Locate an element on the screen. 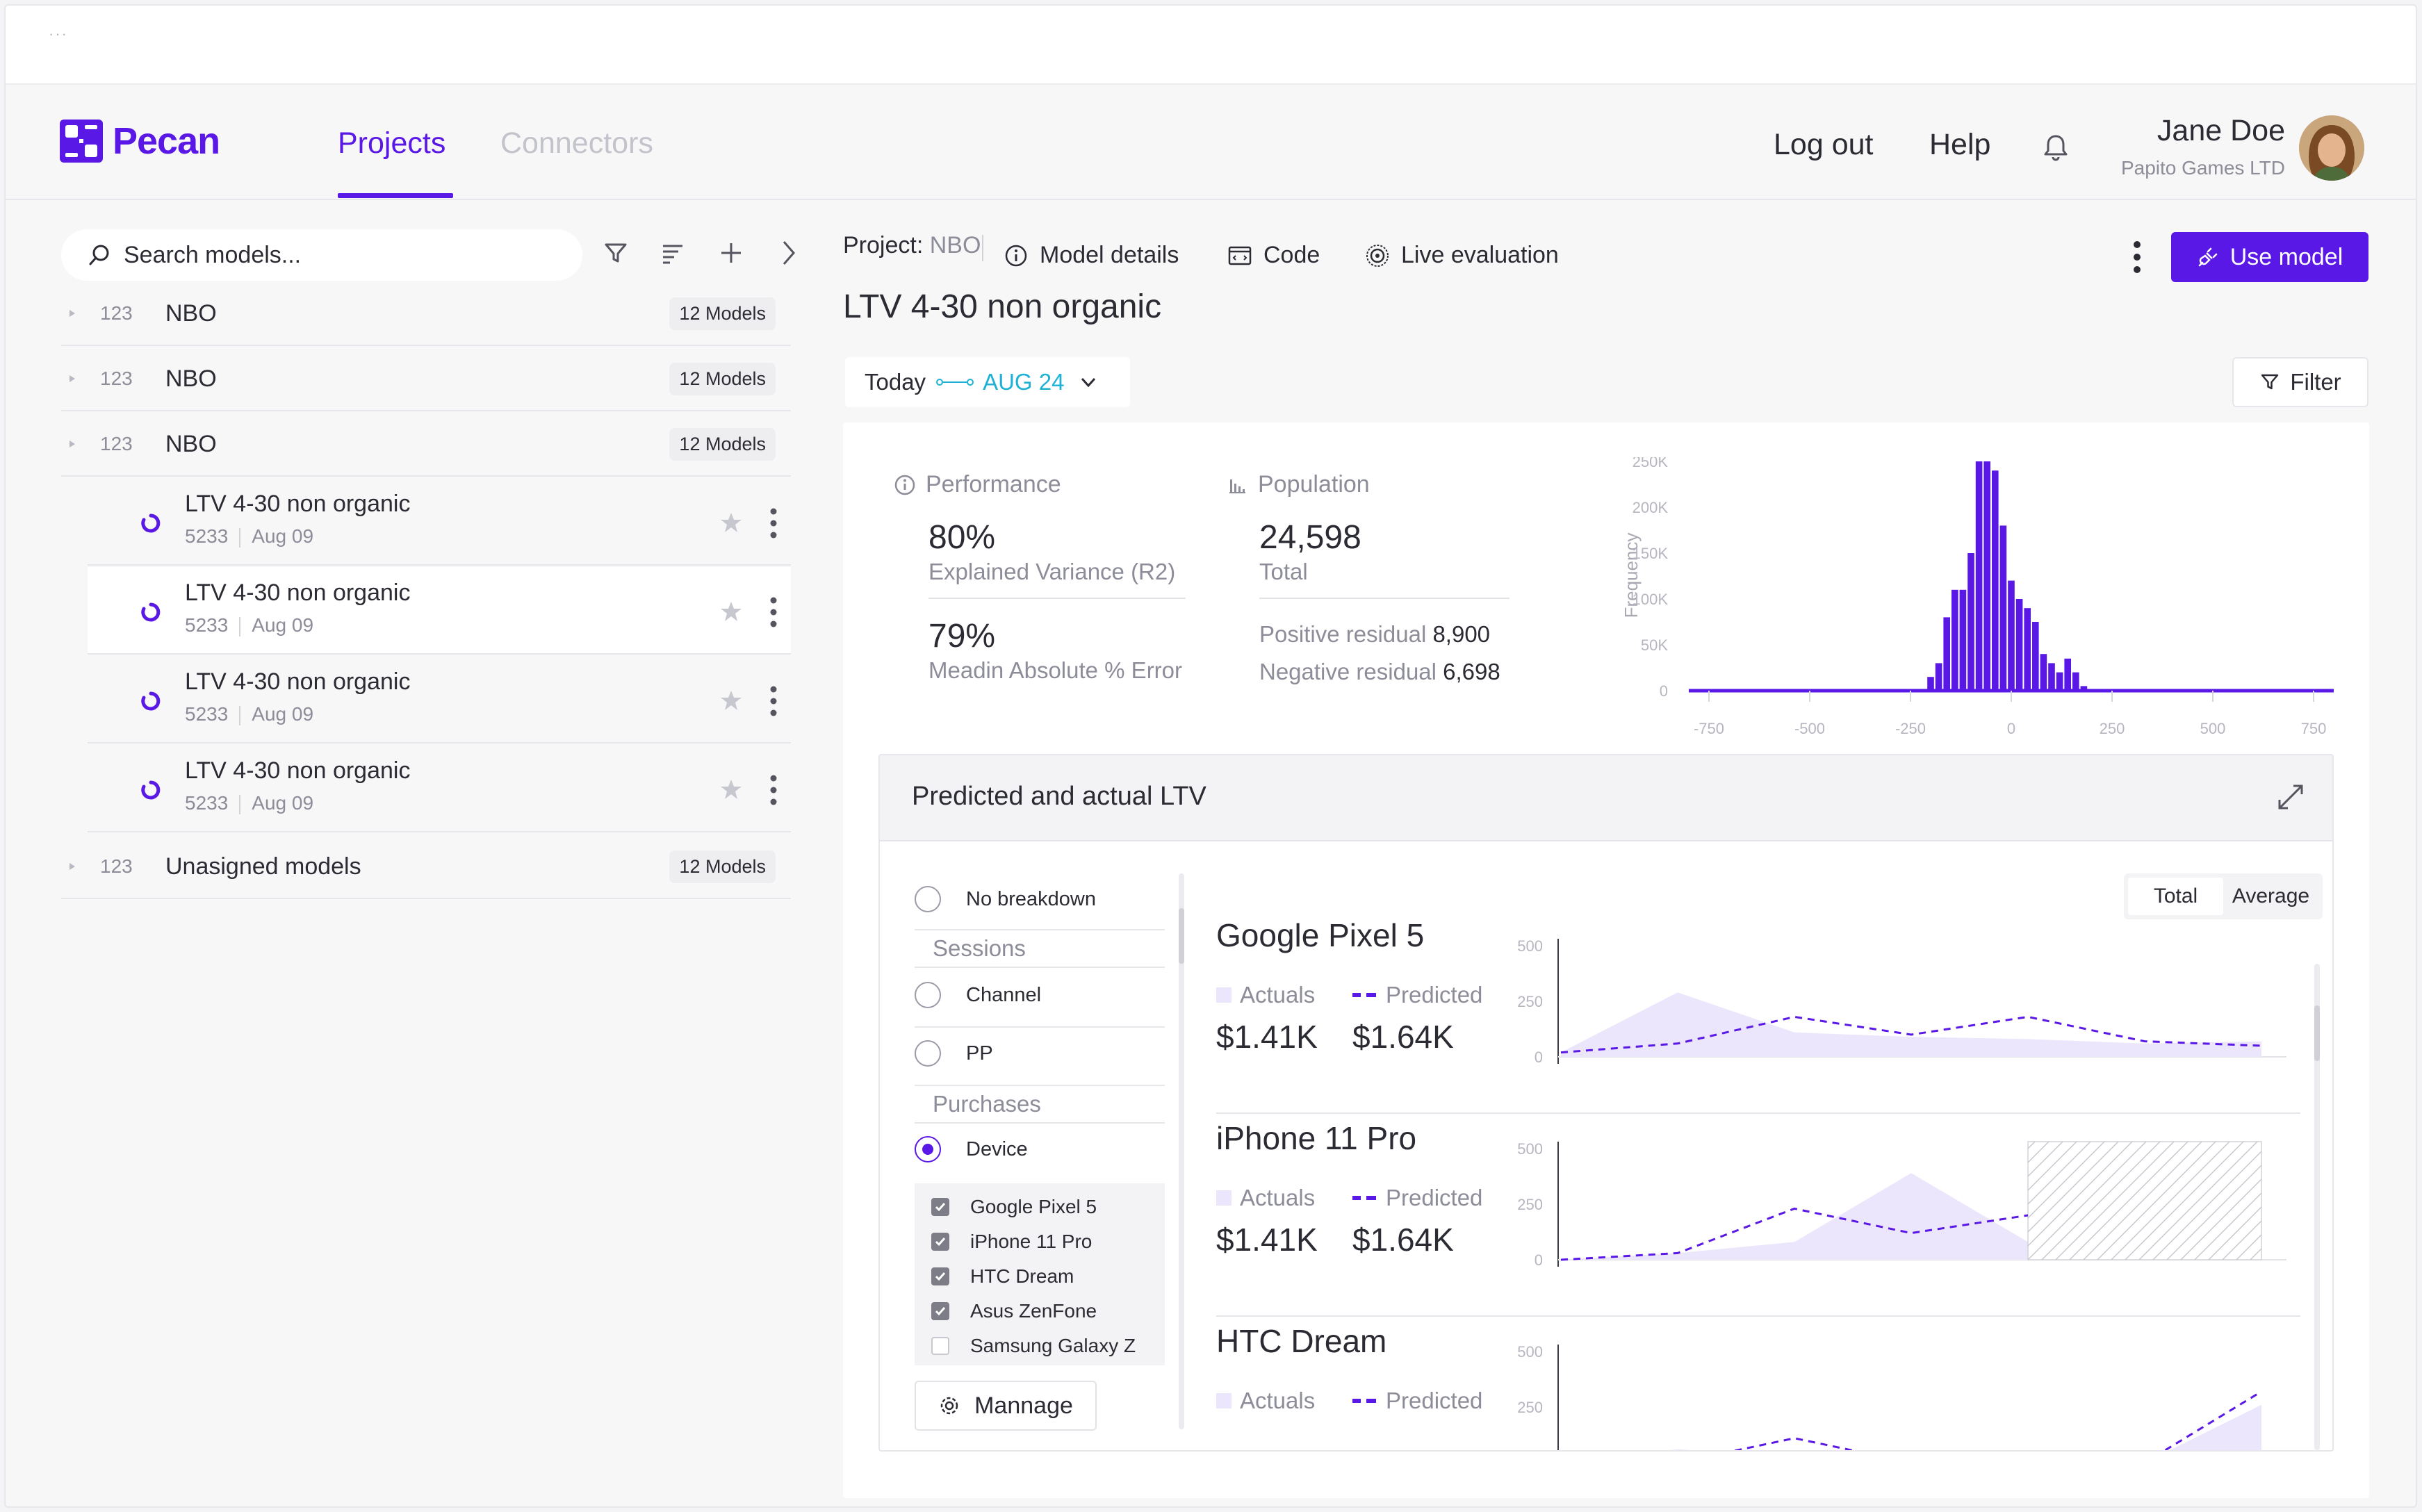 This screenshot has height=1512, width=2422. legend-actuals-label: Actuals is located at coordinates (1278, 995).